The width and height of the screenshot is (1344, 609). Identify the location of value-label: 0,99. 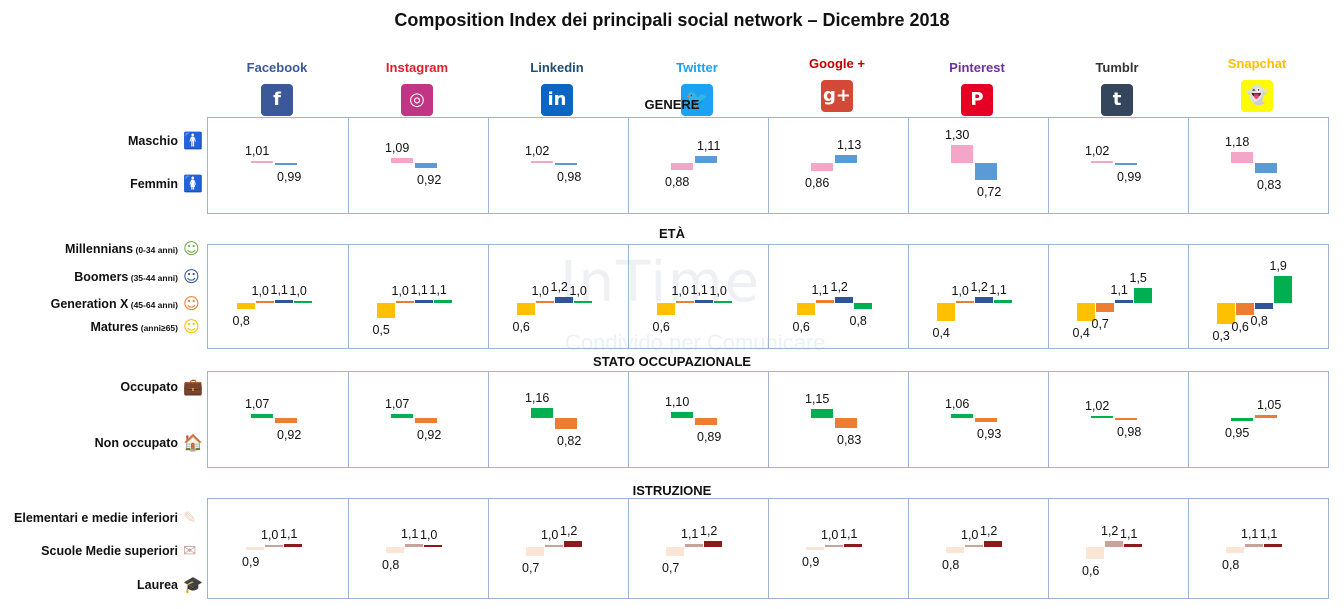
(1129, 177).